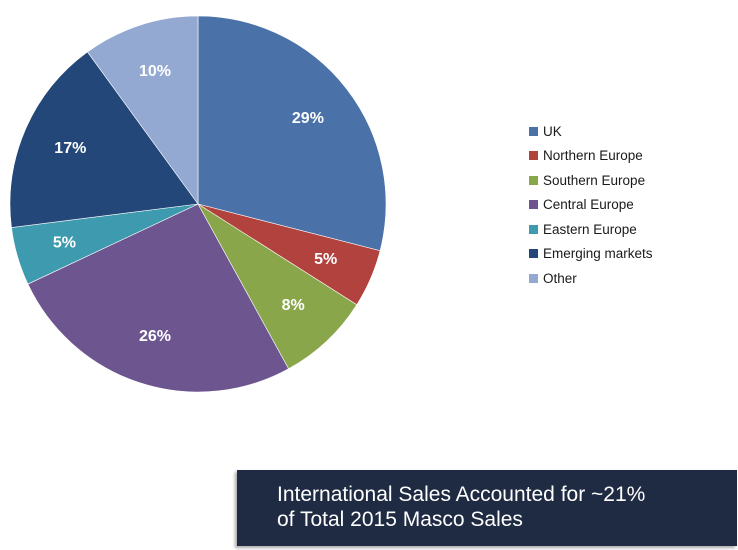 The width and height of the screenshot is (738, 550). What do you see at coordinates (155, 71) in the screenshot?
I see `data-label-other: 10%` at bounding box center [155, 71].